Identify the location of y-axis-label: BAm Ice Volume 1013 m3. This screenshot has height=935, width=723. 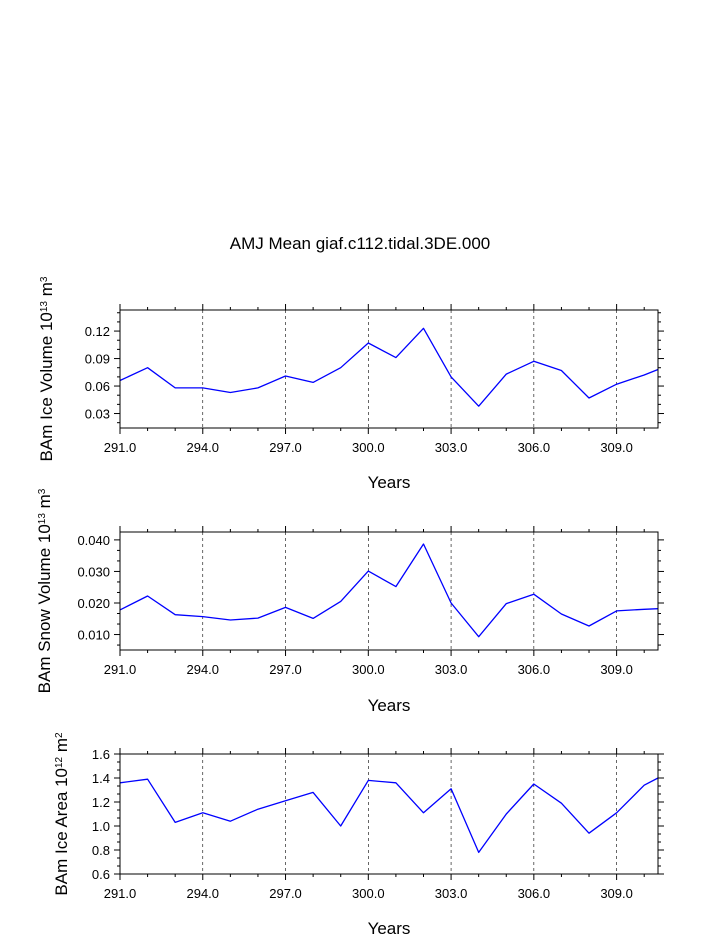
(46, 368).